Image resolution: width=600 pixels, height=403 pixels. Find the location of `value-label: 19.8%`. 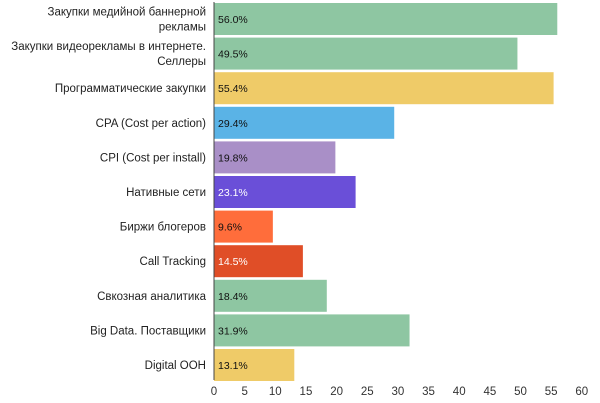

value-label: 19.8% is located at coordinates (233, 158).